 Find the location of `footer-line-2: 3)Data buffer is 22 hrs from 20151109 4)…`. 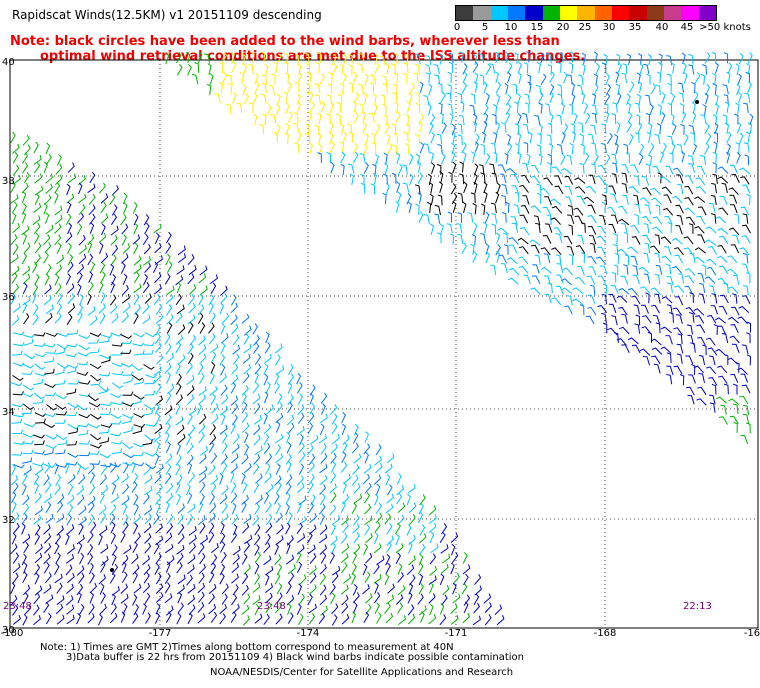

footer-line-2: 3)Data buffer is 22 hrs from 20151109 4)… is located at coordinates (295, 657).